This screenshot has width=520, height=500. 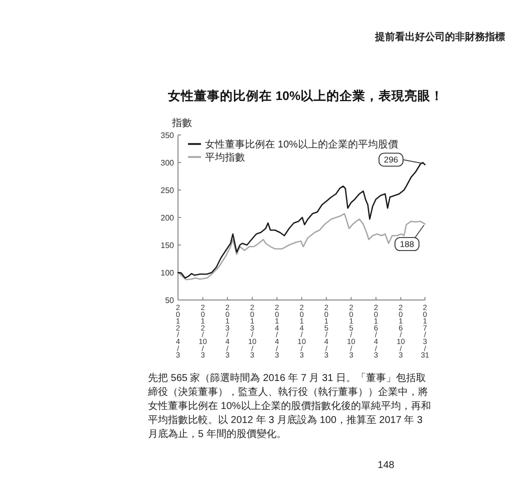 I want to click on text: 提前看出好公司的非財務指標, so click(x=439, y=37).